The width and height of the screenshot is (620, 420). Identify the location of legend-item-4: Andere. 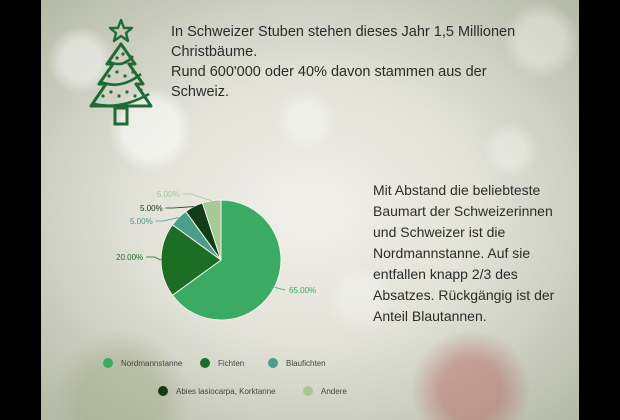
(325, 391).